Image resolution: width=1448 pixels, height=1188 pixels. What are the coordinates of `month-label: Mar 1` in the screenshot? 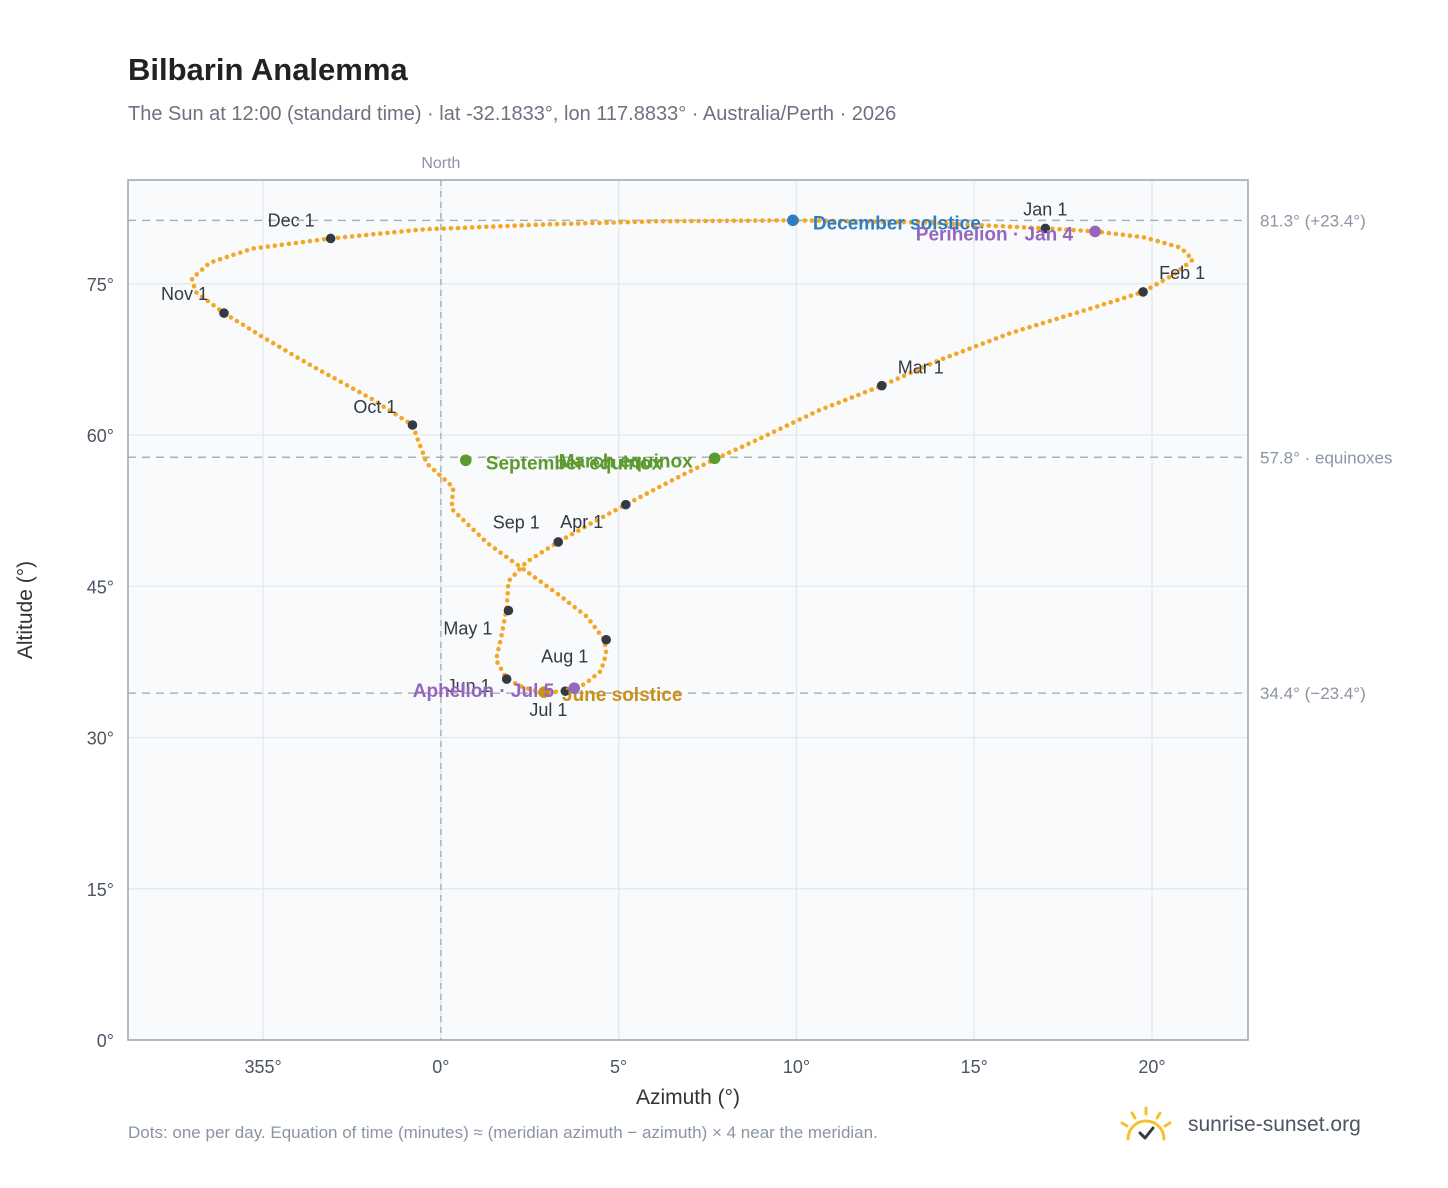 It's located at (921, 368).